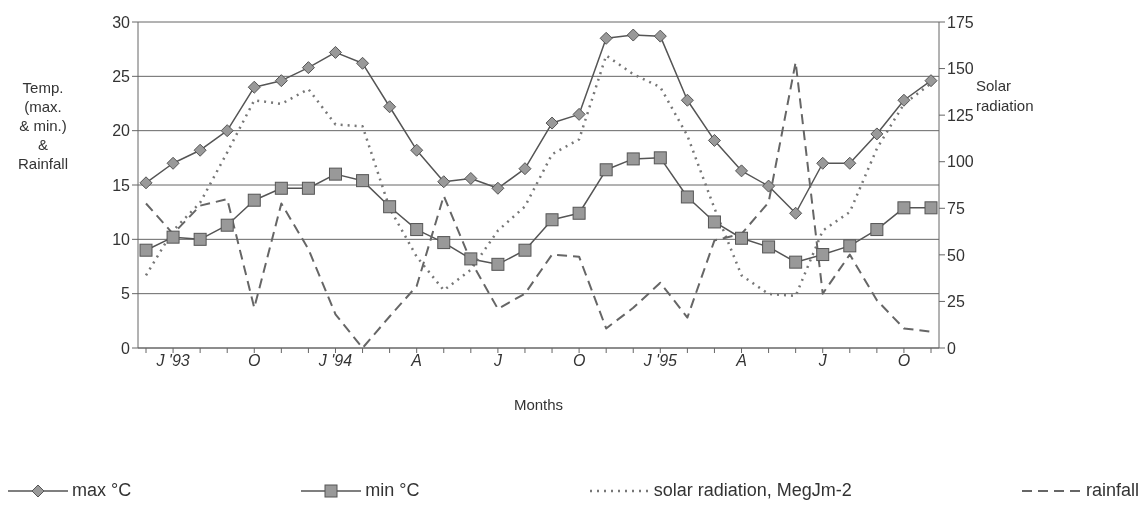  What do you see at coordinates (121, 185) in the screenshot?
I see `y-tick-label: 15` at bounding box center [121, 185].